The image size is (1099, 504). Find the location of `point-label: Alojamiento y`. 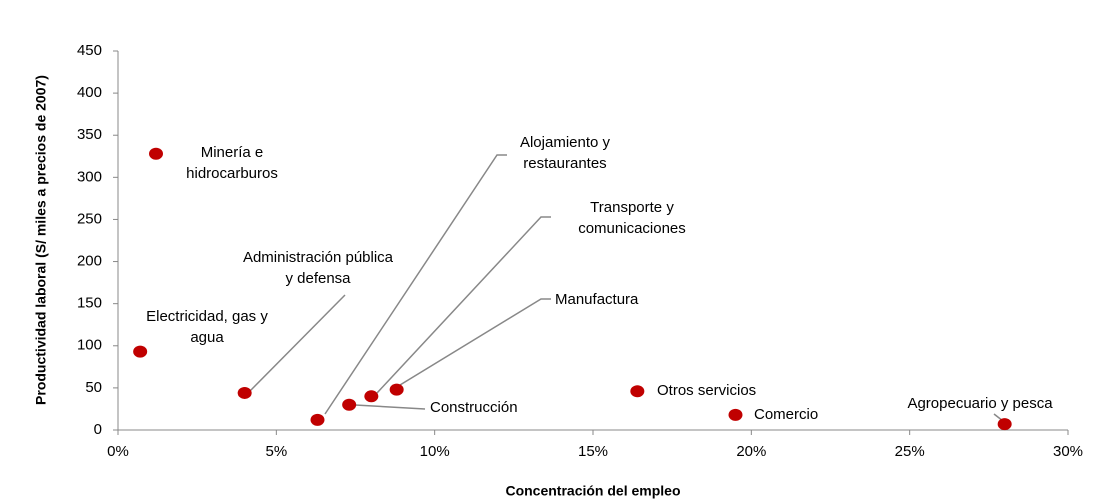

point-label: Alojamiento y is located at coordinates (565, 142).